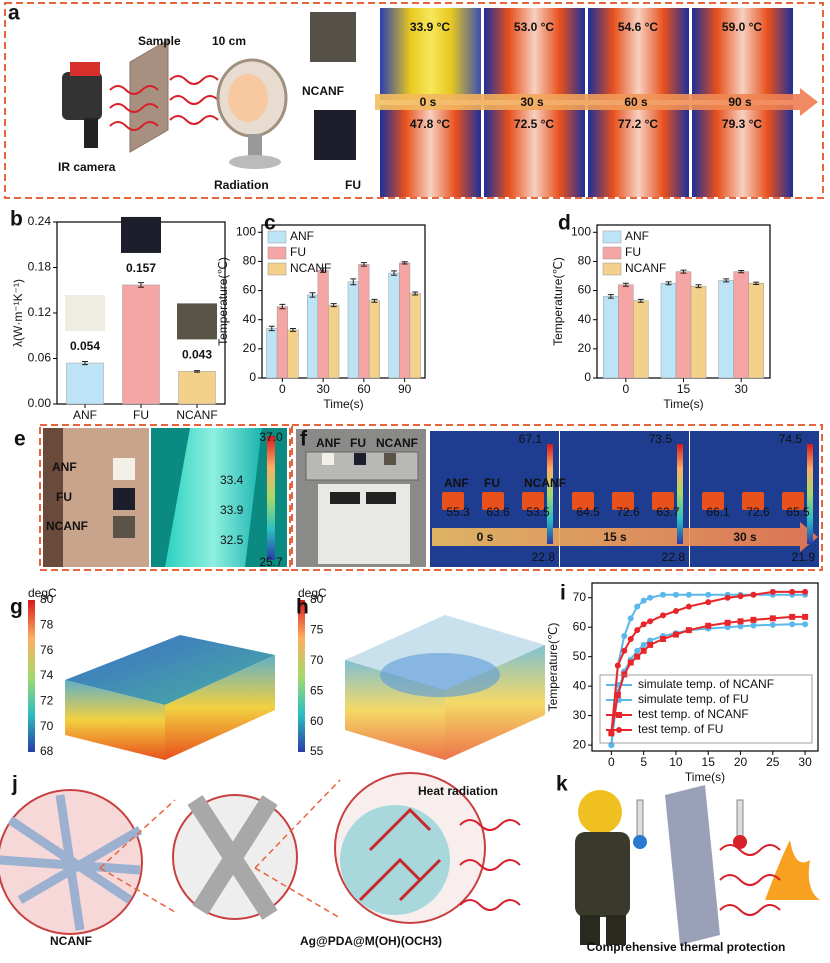  What do you see at coordinates (440, 675) in the screenshot?
I see `fiber` at bounding box center [440, 675].